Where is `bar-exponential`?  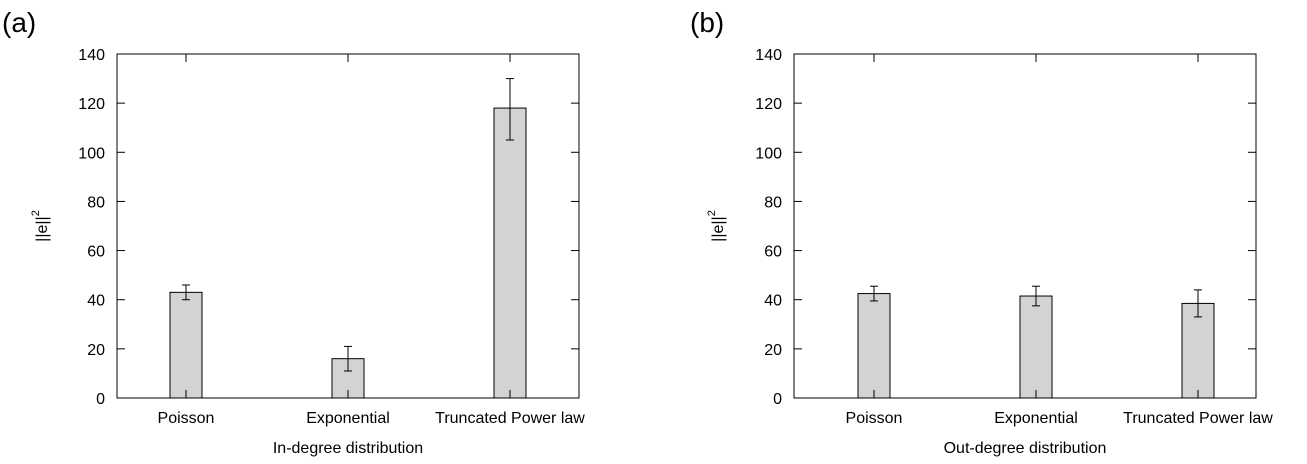
bar-exponential is located at coordinates (1036, 347).